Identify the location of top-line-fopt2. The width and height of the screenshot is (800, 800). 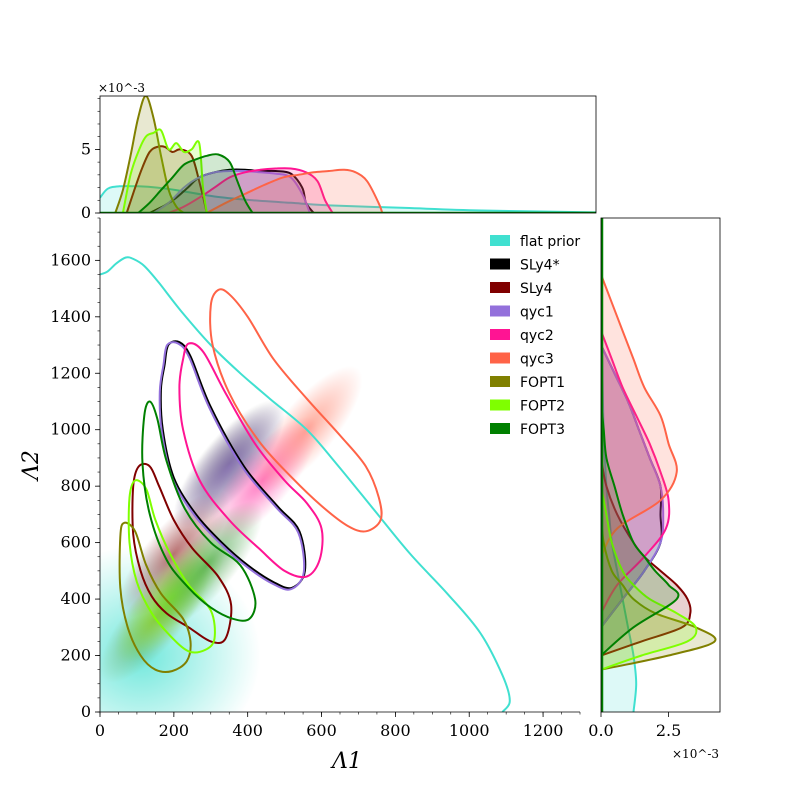
(164, 170).